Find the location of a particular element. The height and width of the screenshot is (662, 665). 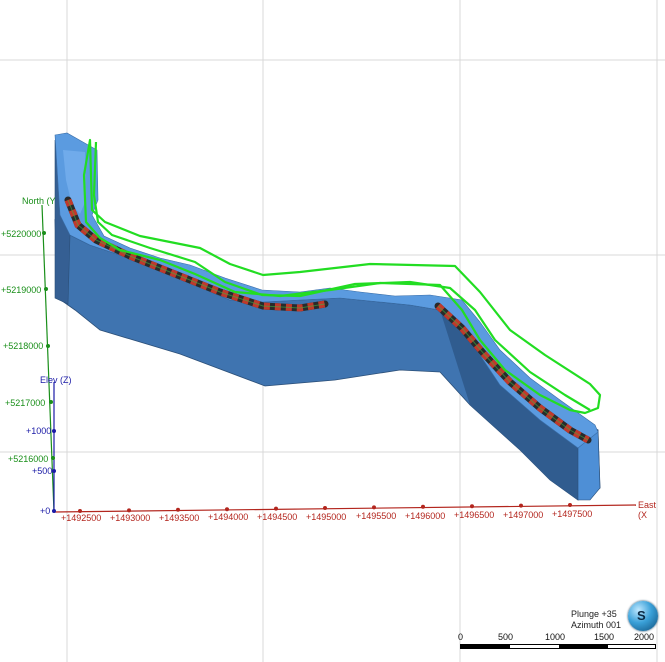

north-axis is located at coordinates (48, 358).